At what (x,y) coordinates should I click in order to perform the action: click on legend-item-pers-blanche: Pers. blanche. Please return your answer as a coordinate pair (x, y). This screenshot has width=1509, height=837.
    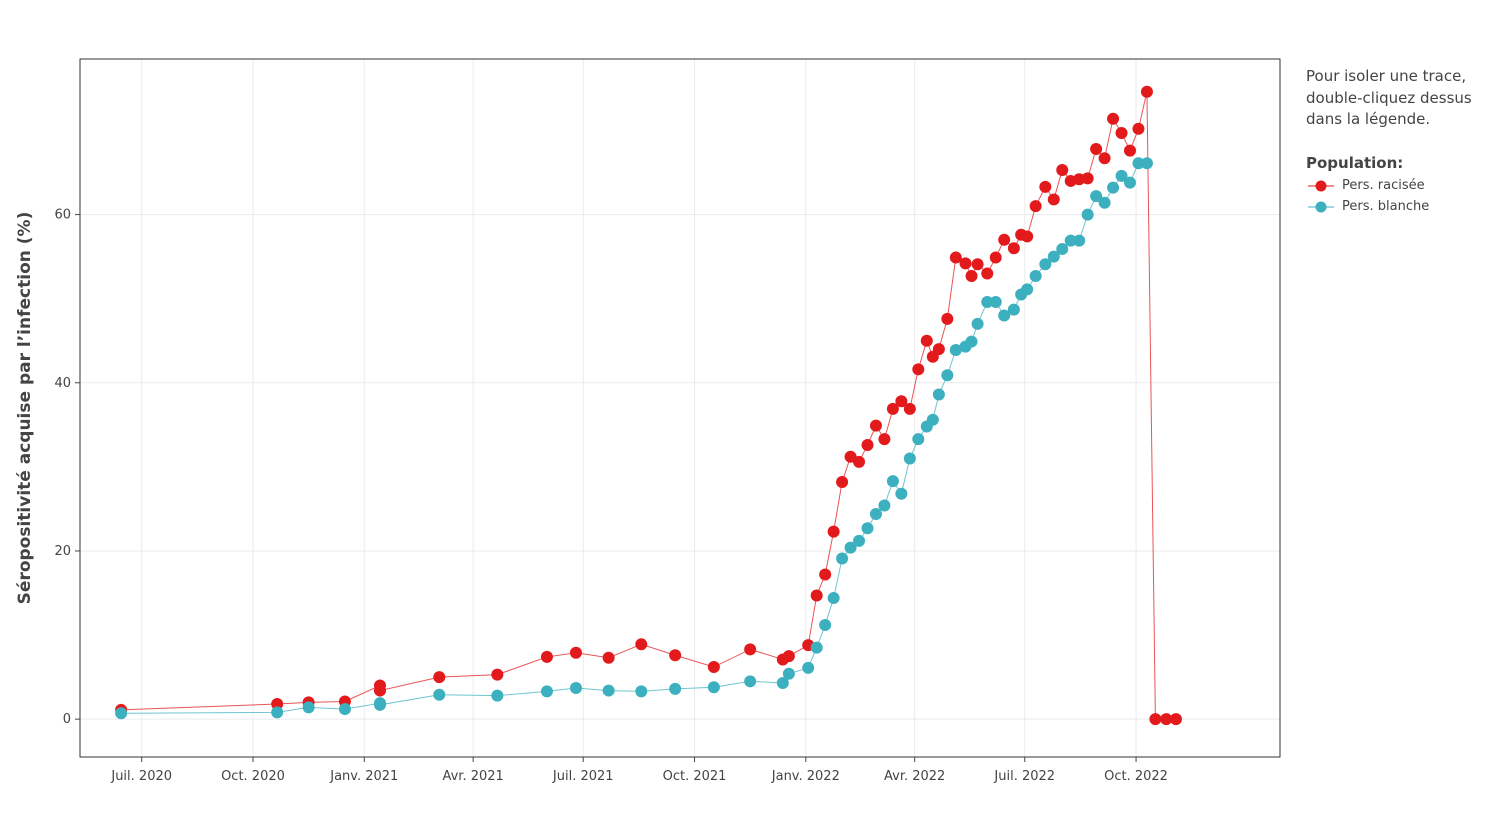
    Looking at the image, I should click on (1367, 206).